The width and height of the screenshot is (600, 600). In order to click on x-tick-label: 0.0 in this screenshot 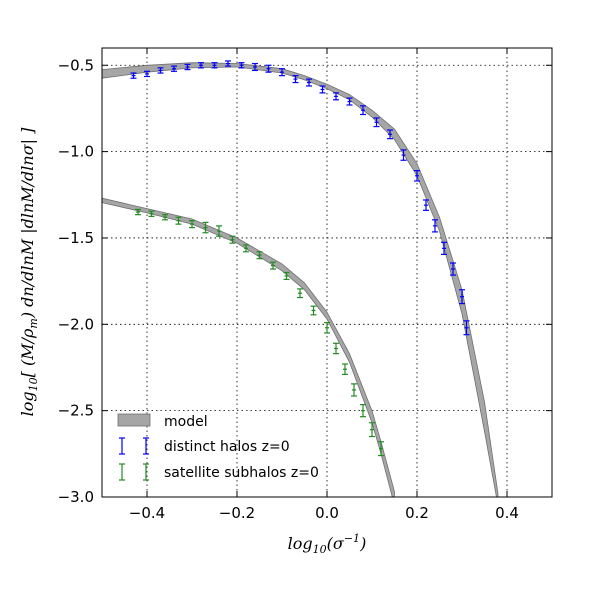, I will do `click(327, 513)`.